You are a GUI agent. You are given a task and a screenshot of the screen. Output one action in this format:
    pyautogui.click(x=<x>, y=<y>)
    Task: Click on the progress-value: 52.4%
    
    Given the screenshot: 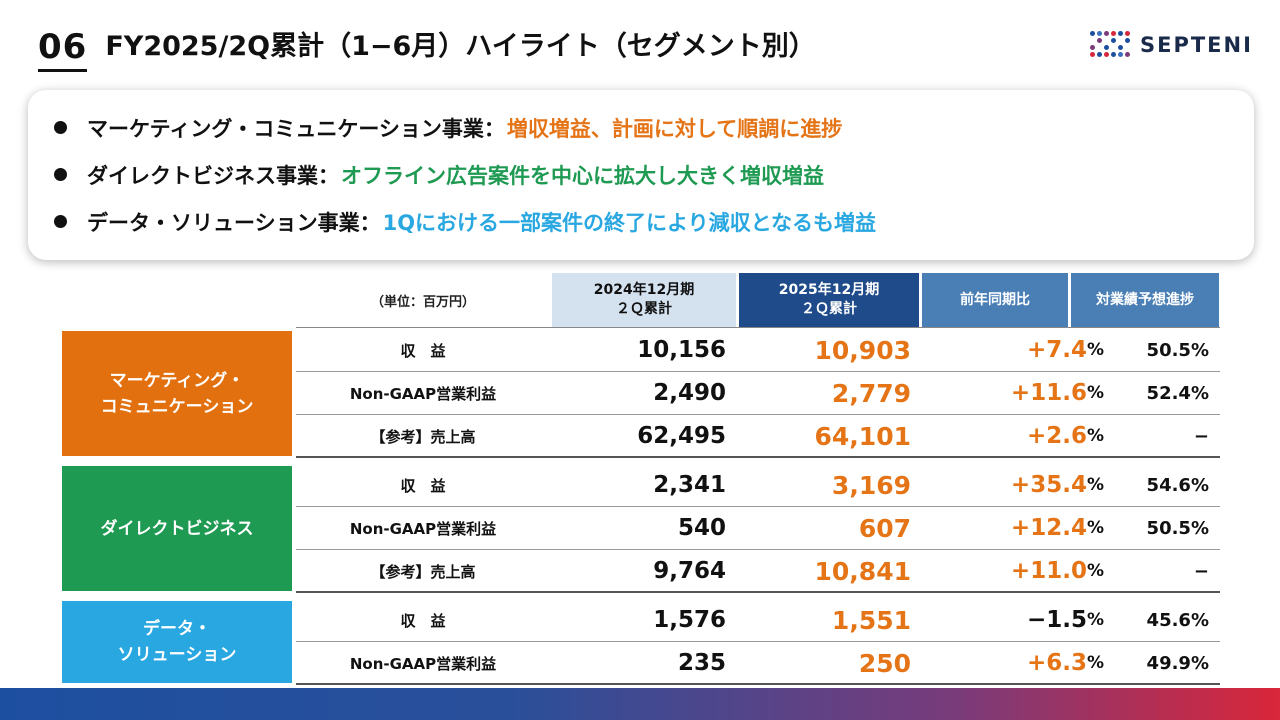 What is the action you would take?
    pyautogui.click(x=1177, y=393)
    